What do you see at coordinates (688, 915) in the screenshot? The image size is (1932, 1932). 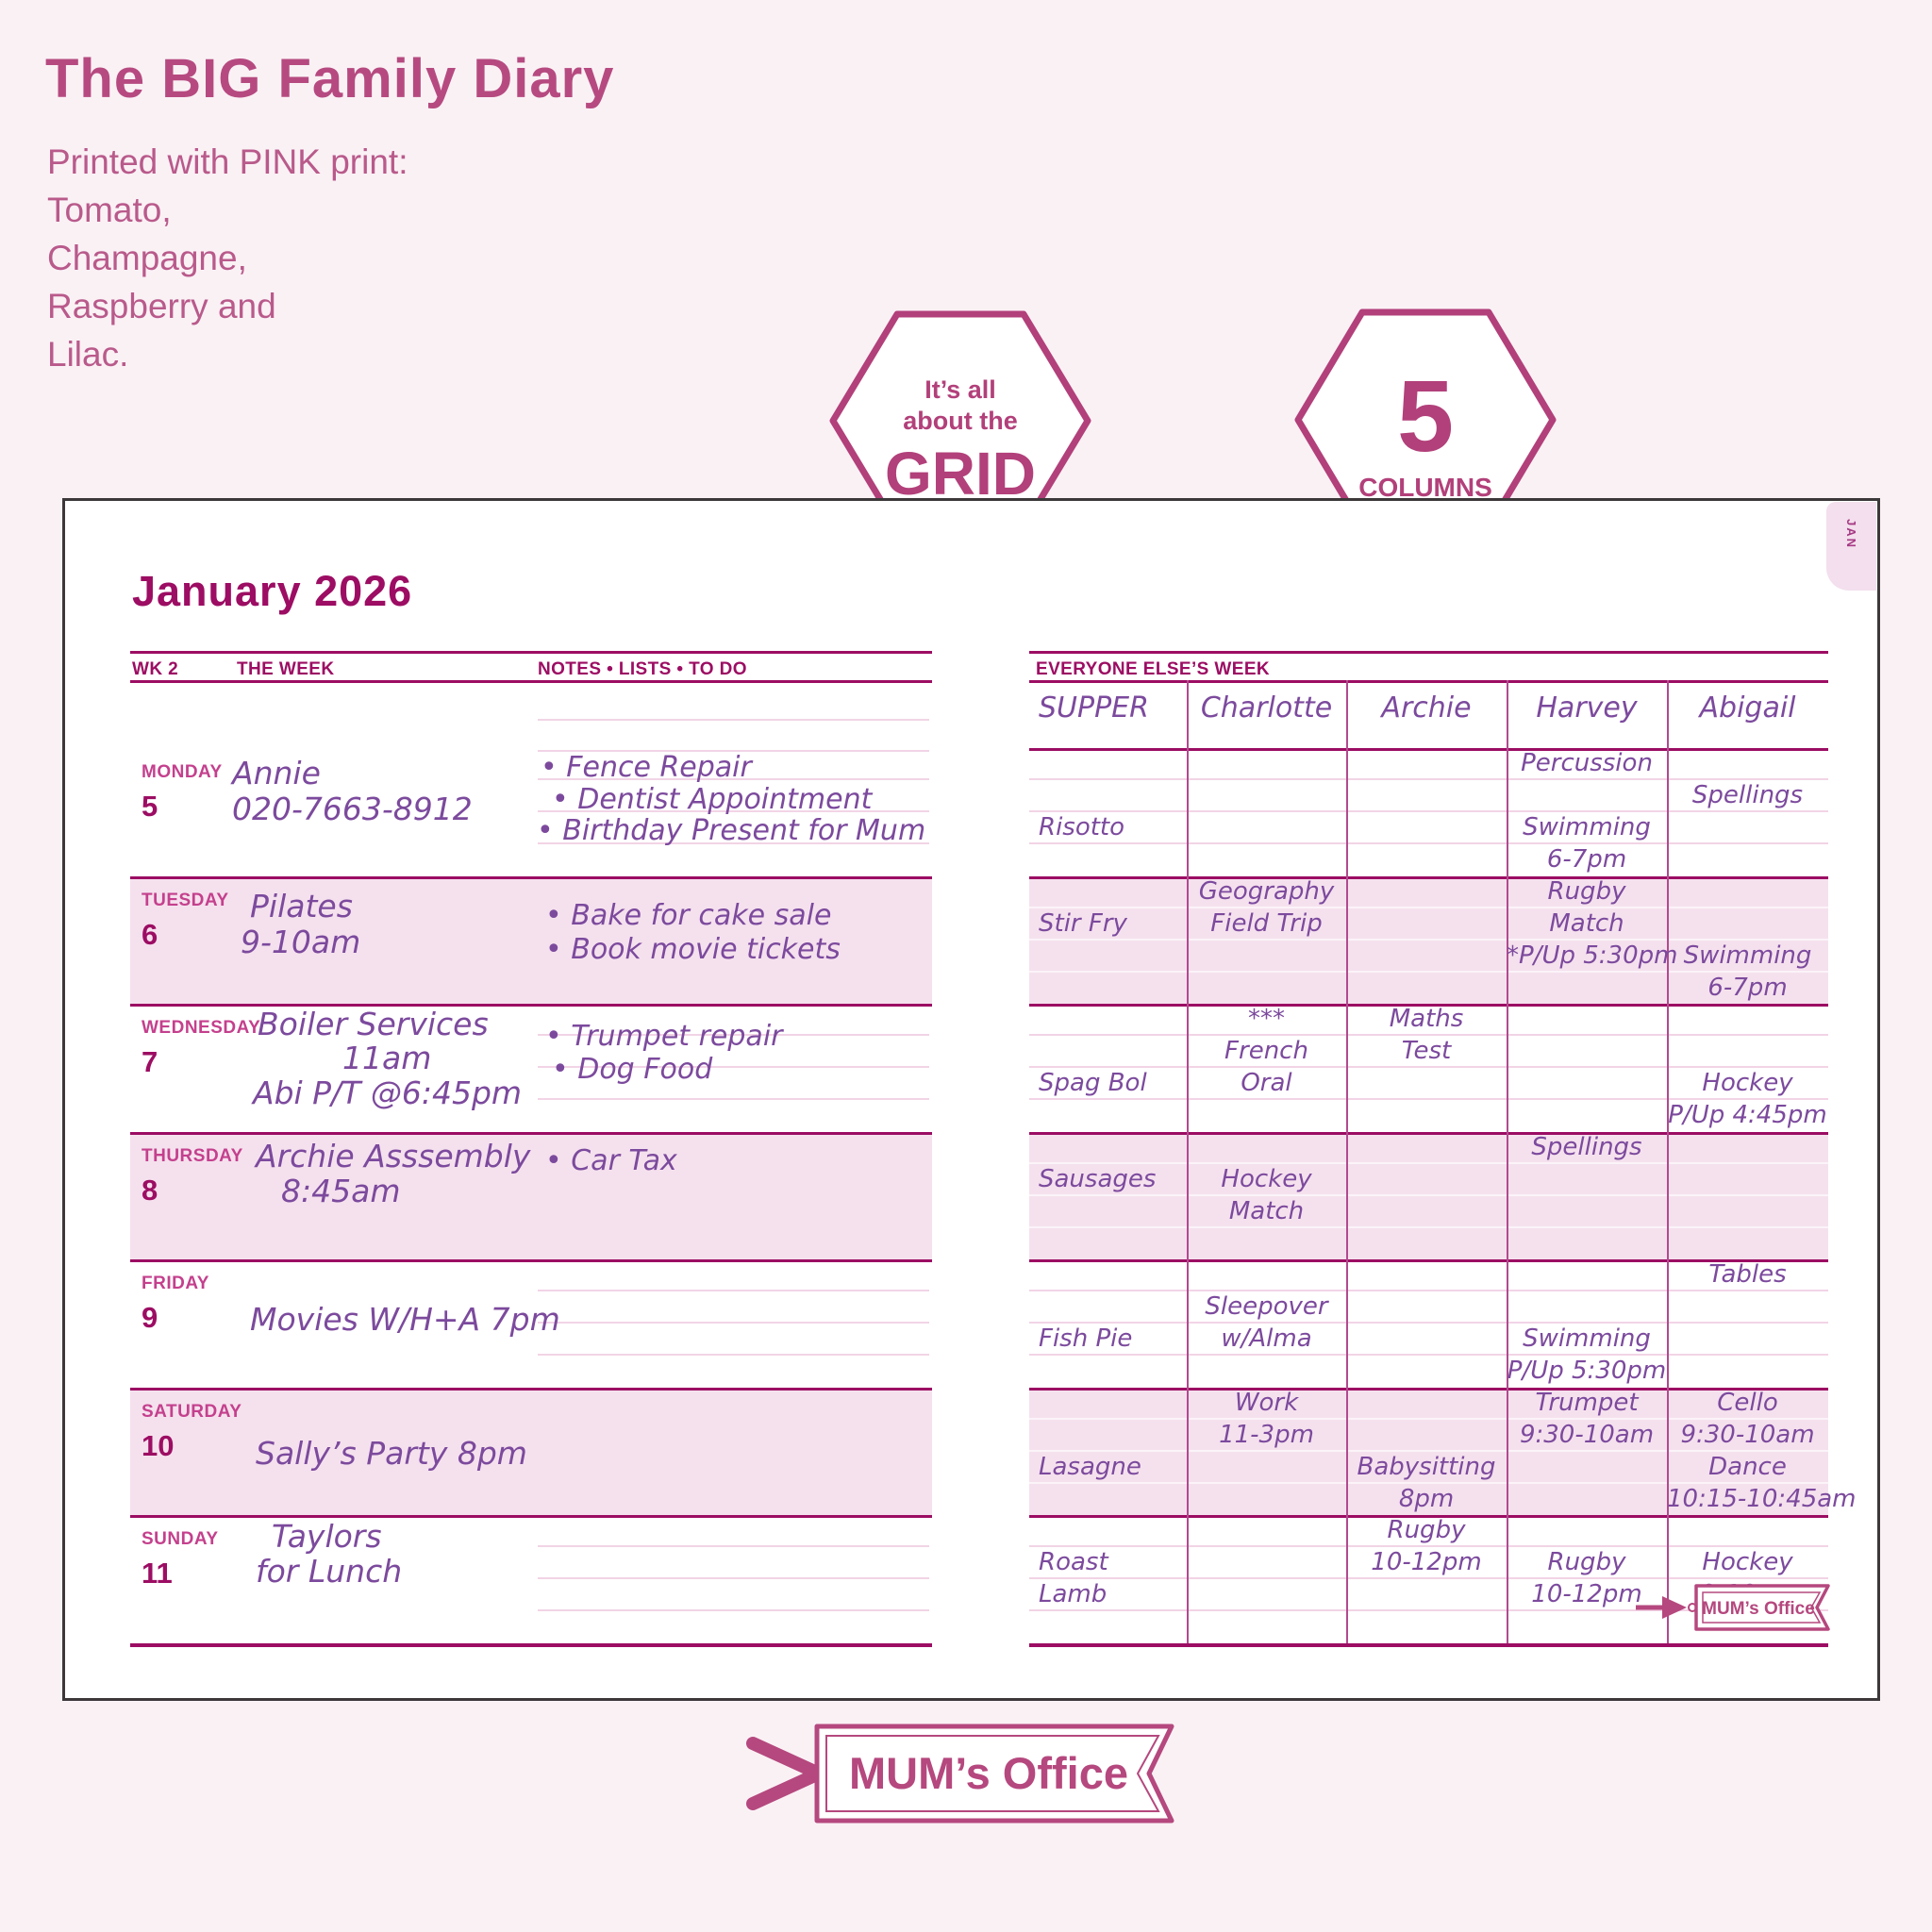 I see `note-entry: • Bake for cake sale` at bounding box center [688, 915].